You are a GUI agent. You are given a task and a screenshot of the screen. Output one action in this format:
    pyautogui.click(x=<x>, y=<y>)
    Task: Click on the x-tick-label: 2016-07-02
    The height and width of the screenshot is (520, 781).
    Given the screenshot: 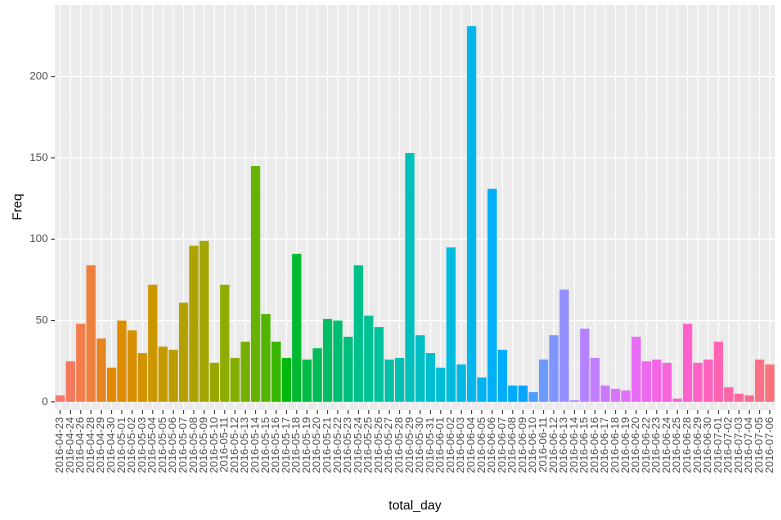 What is the action you would take?
    pyautogui.click(x=729, y=445)
    